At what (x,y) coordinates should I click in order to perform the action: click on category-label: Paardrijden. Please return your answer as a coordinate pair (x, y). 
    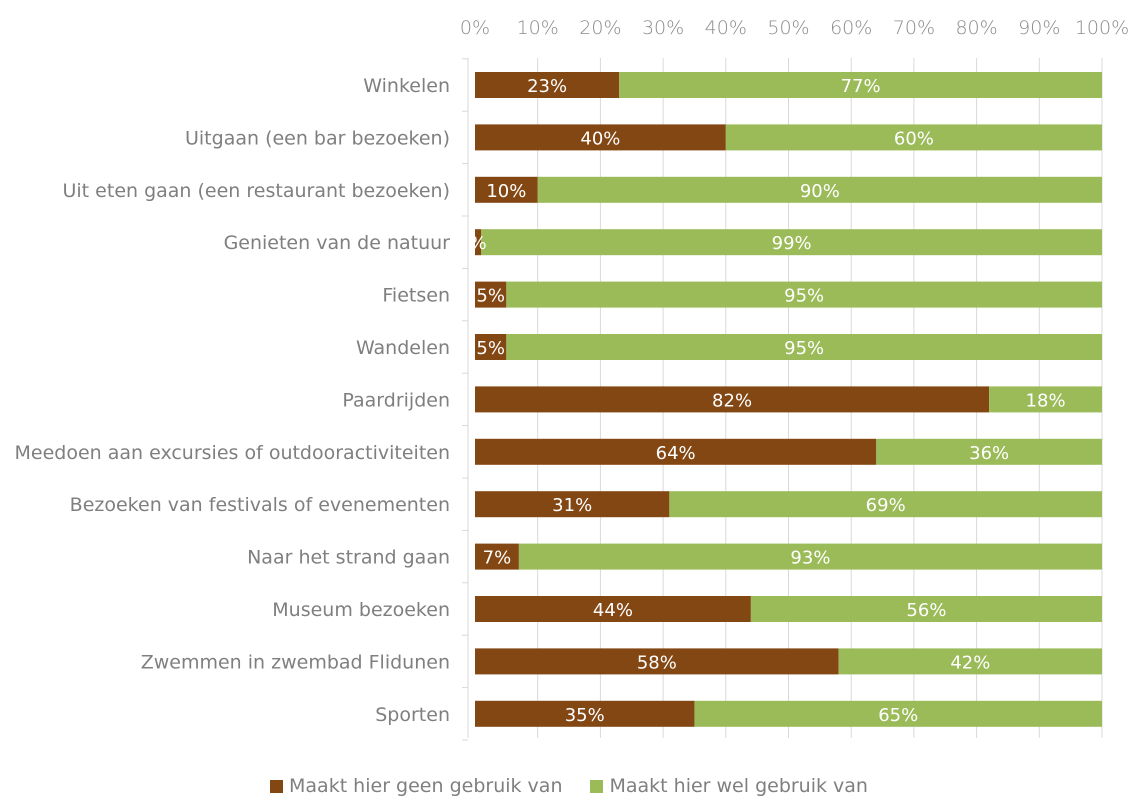
    Looking at the image, I should click on (396, 400).